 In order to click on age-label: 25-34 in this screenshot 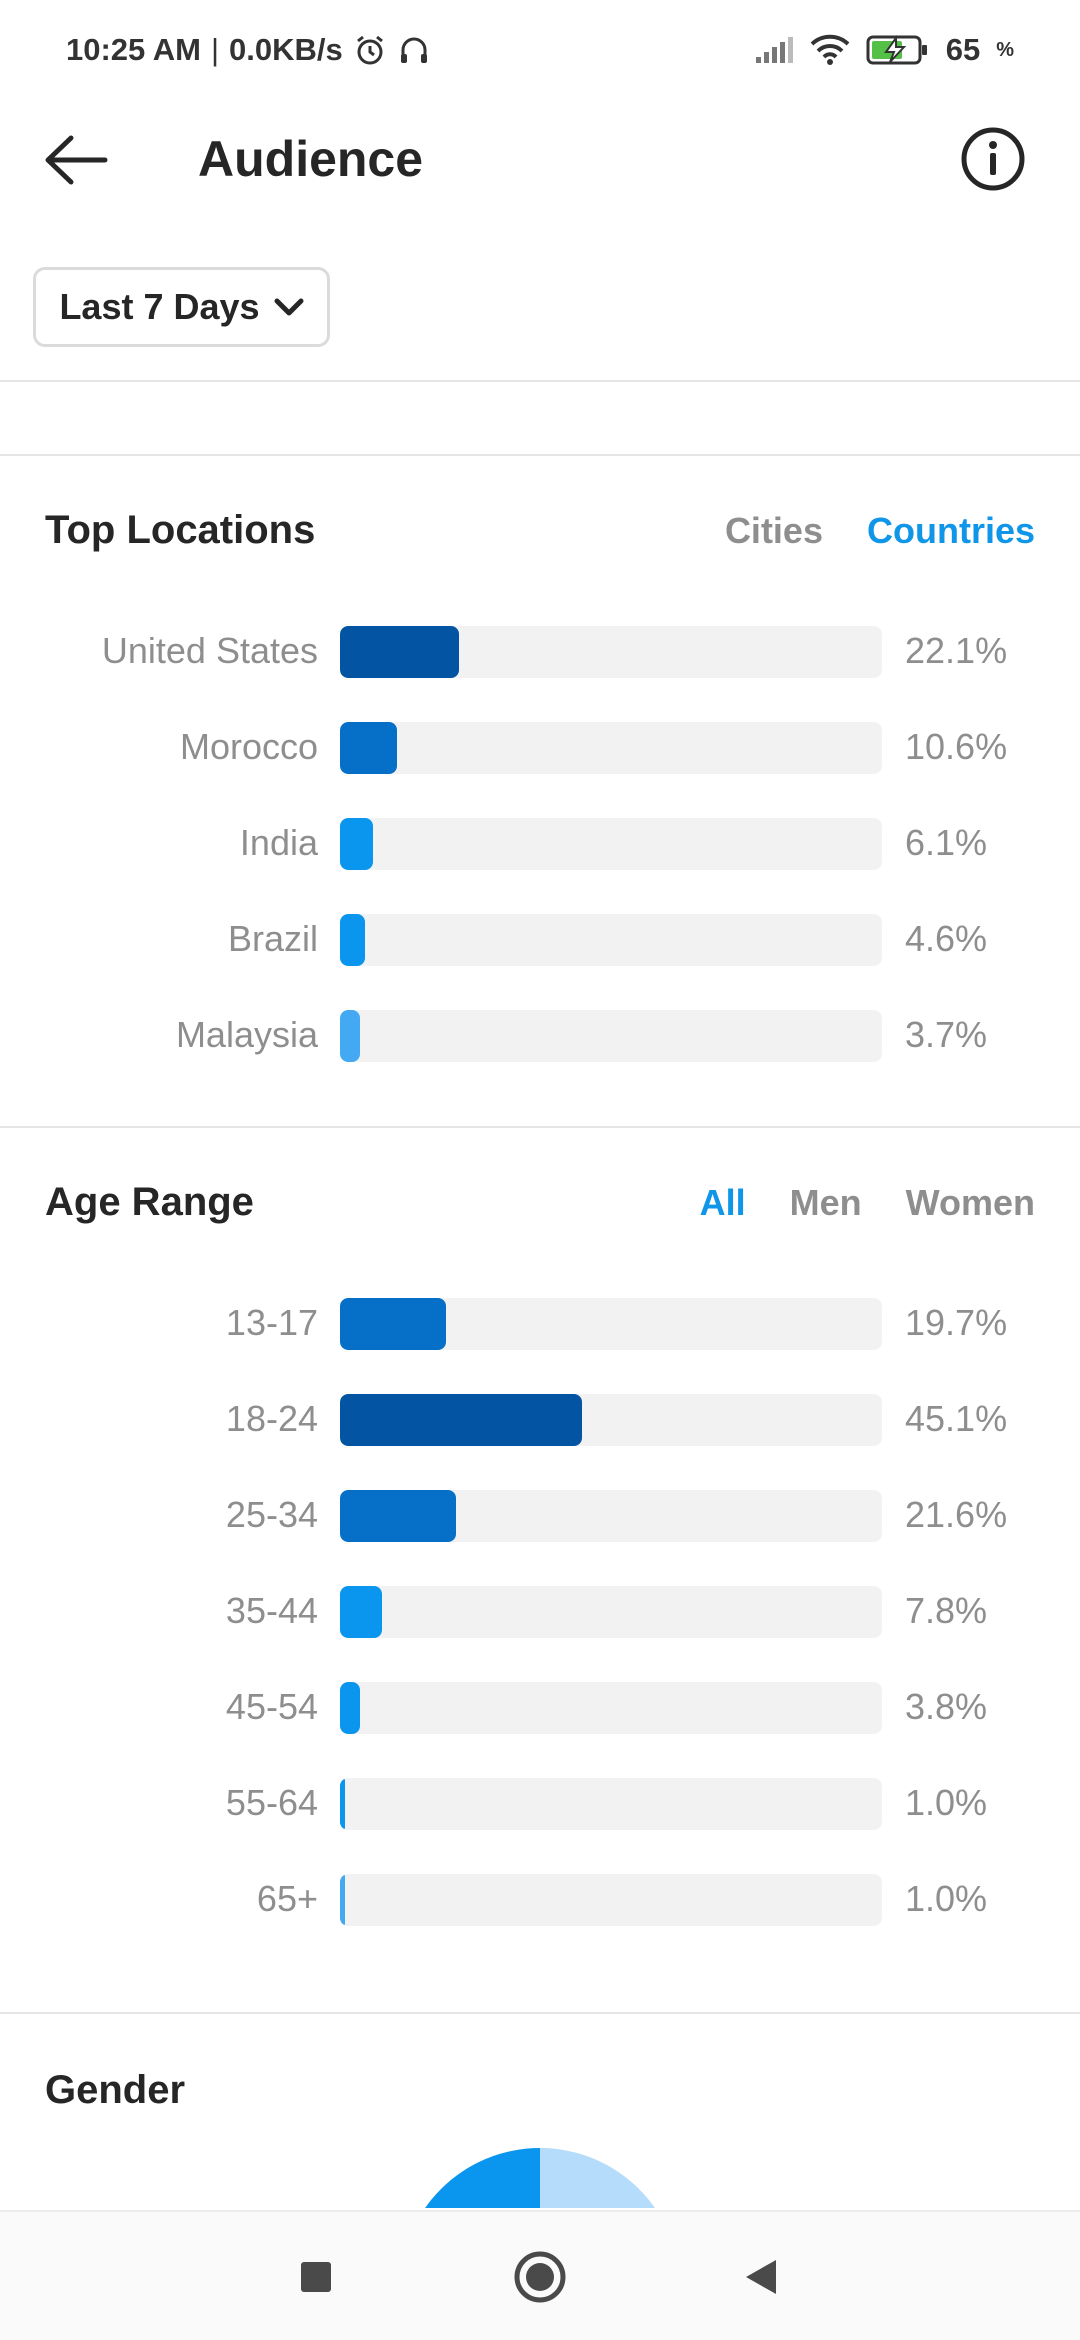, I will do `click(271, 1514)`.